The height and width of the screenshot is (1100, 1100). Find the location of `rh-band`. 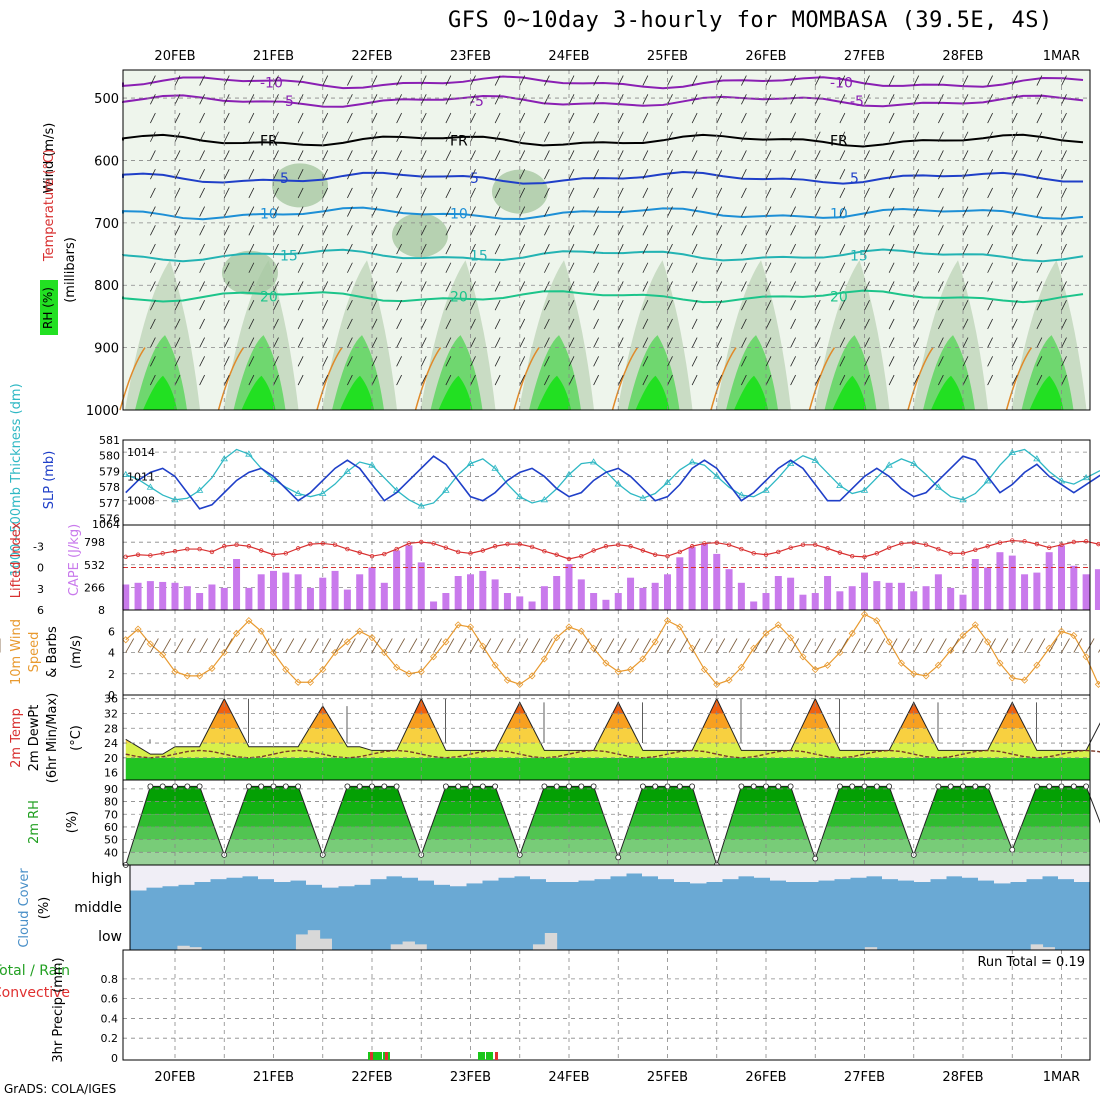

rh-band is located at coordinates (607, 808).